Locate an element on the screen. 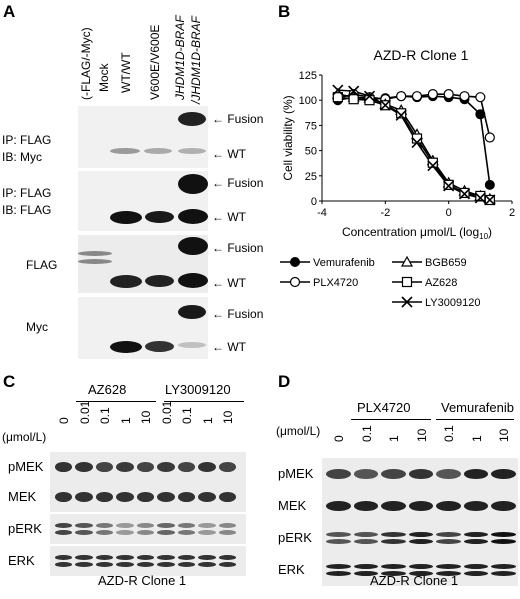  y-tick-label: 50 is located at coordinates (311, 152).